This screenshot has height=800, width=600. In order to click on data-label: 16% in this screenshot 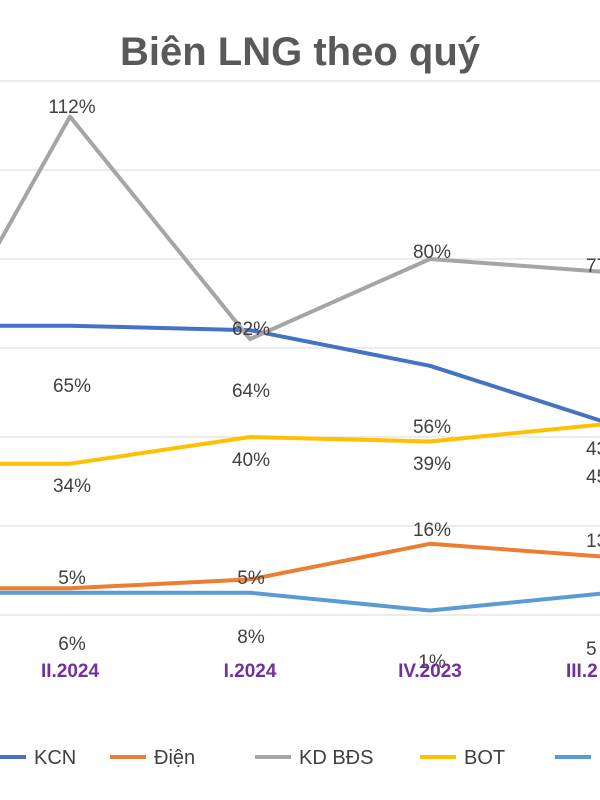, I will do `click(432, 530)`.